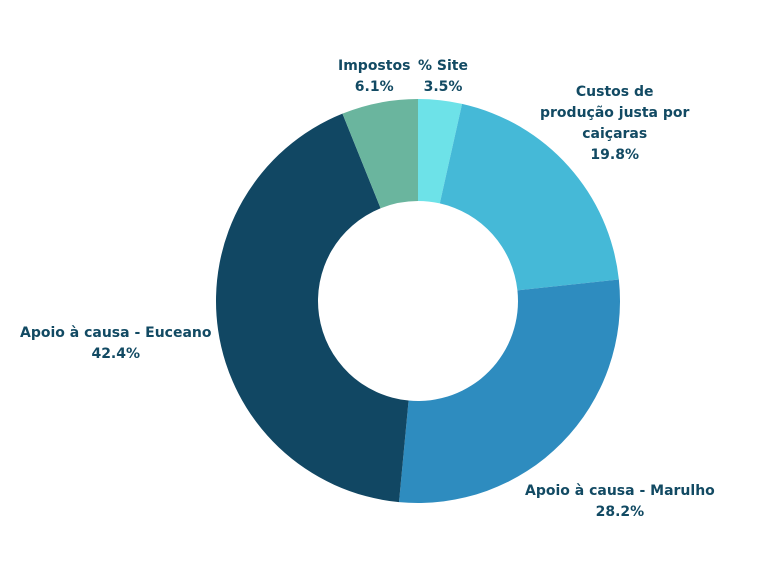 This screenshot has width=768, height=574. Describe the element at coordinates (615, 113) in the screenshot. I see `label-text: produção justa por` at that location.